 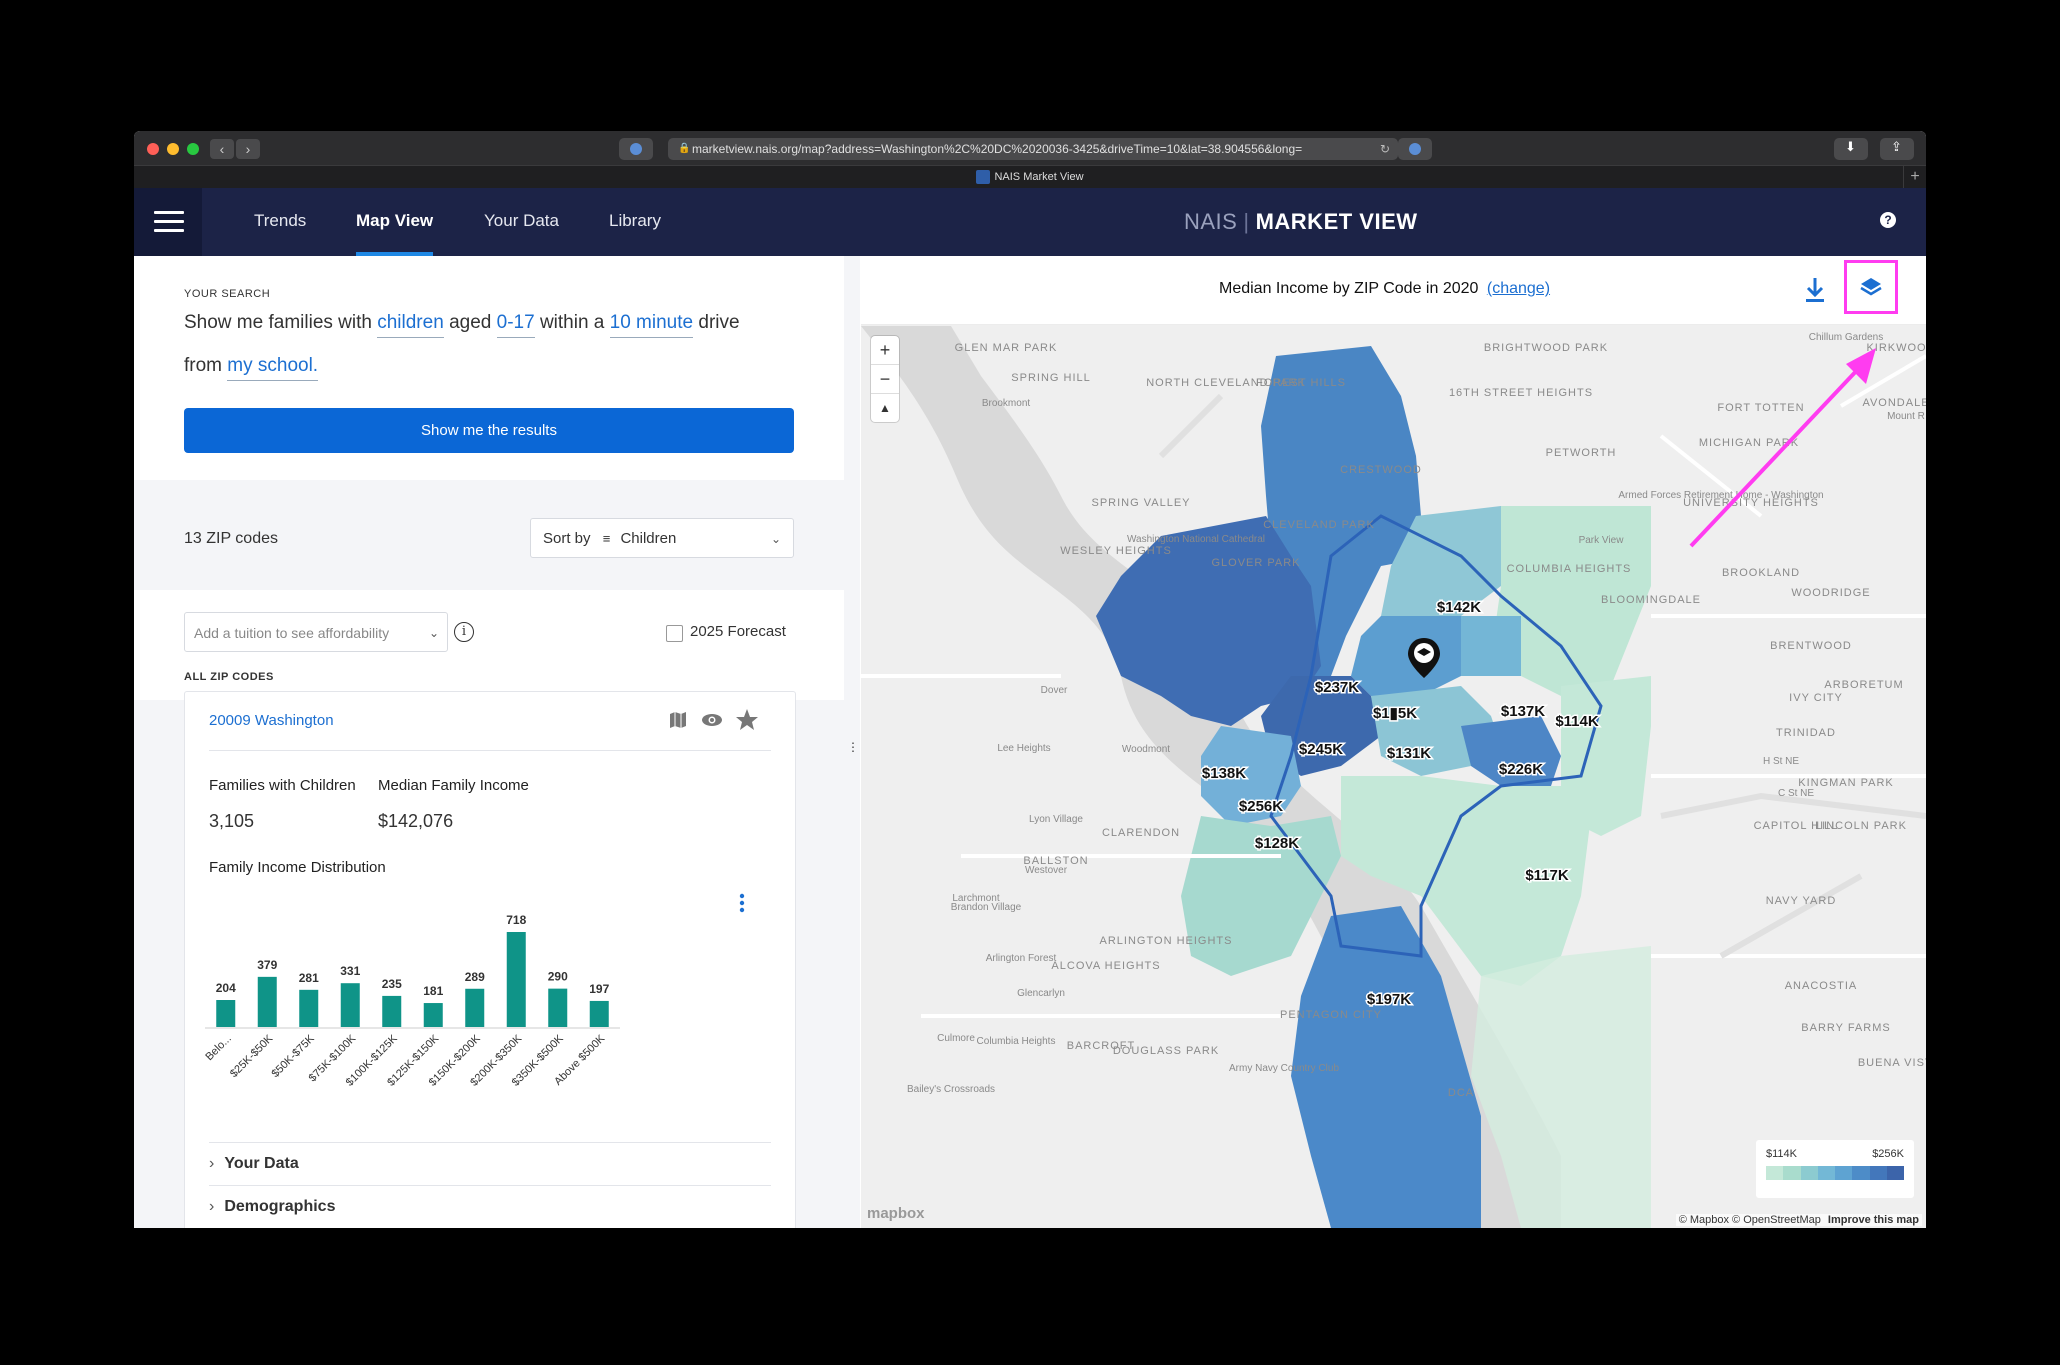 I want to click on minimize-window-button, so click(x=173, y=149).